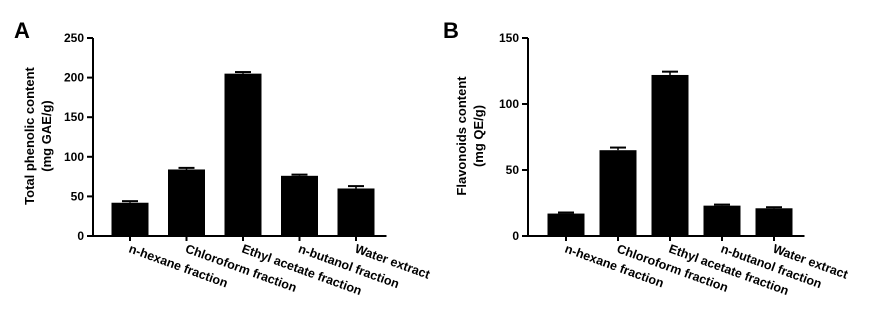 The image size is (875, 331). What do you see at coordinates (46, 136) in the screenshot?
I see `y-axis-label-a-line2: (mg GAE/g)` at bounding box center [46, 136].